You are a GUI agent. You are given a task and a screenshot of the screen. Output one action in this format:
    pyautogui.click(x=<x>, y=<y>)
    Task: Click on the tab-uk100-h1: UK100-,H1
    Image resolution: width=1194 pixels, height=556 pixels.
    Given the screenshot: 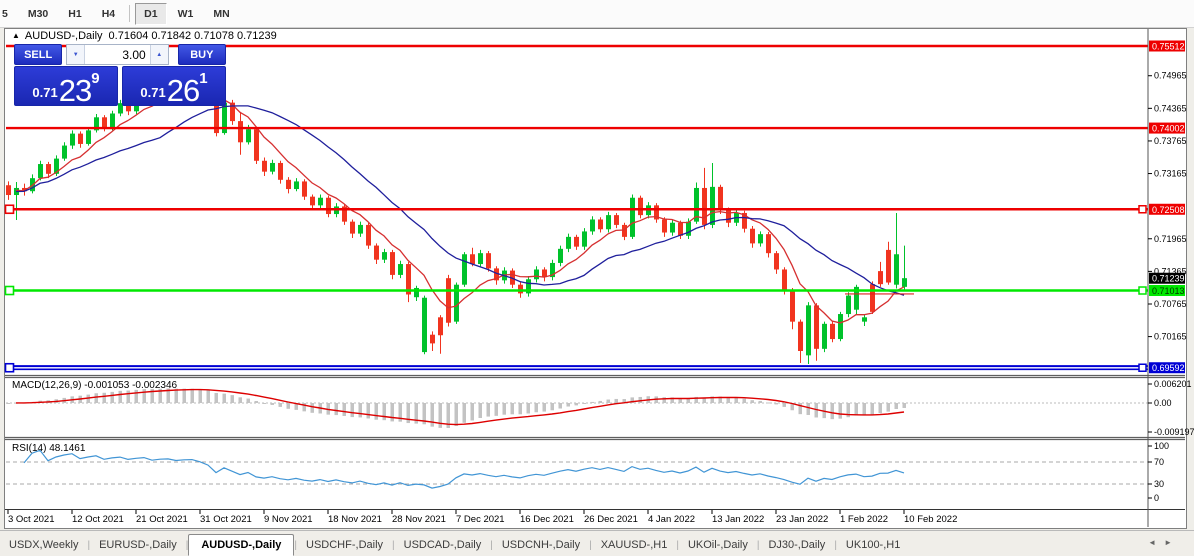 What is the action you would take?
    pyautogui.click(x=873, y=545)
    